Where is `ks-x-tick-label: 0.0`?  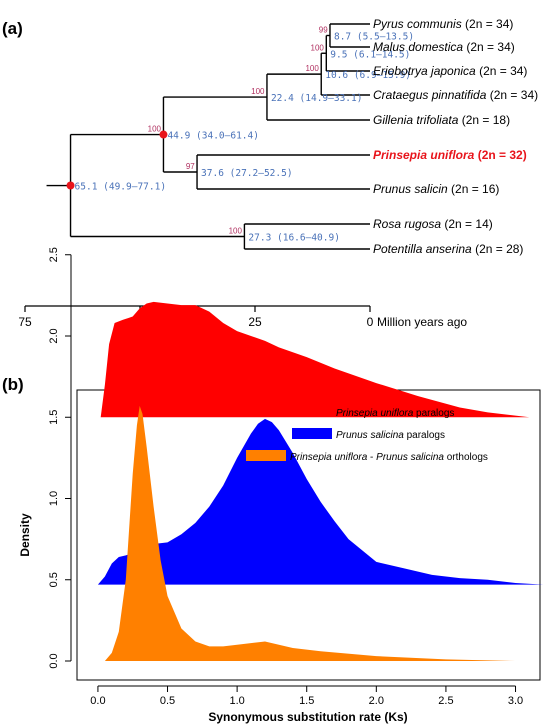
ks-x-tick-label: 0.0 is located at coordinates (97, 701).